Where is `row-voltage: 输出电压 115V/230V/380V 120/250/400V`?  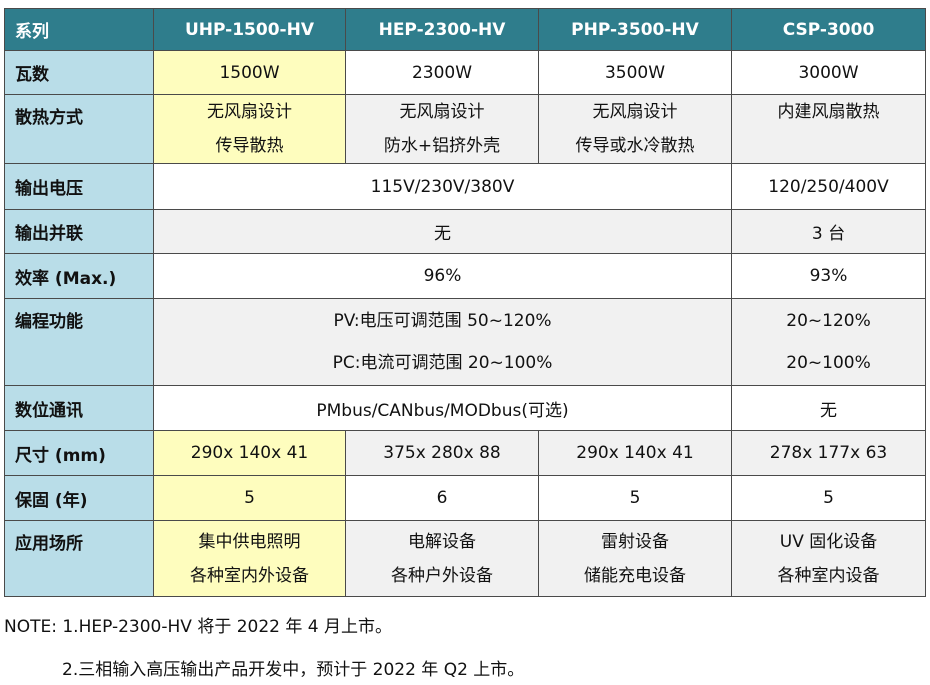 row-voltage: 输出电压 115V/230V/380V 120/250/400V is located at coordinates (465, 186).